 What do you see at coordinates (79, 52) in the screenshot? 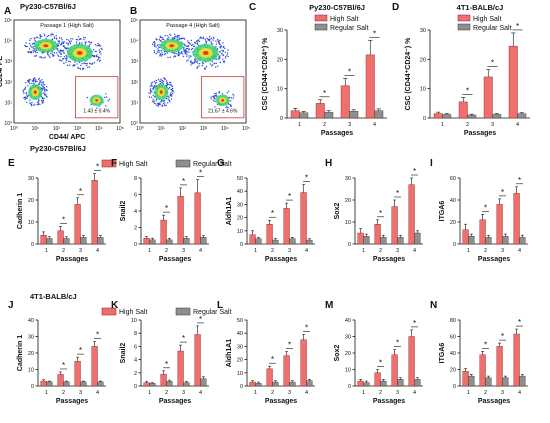
I see `density-peak` at bounding box center [79, 52].